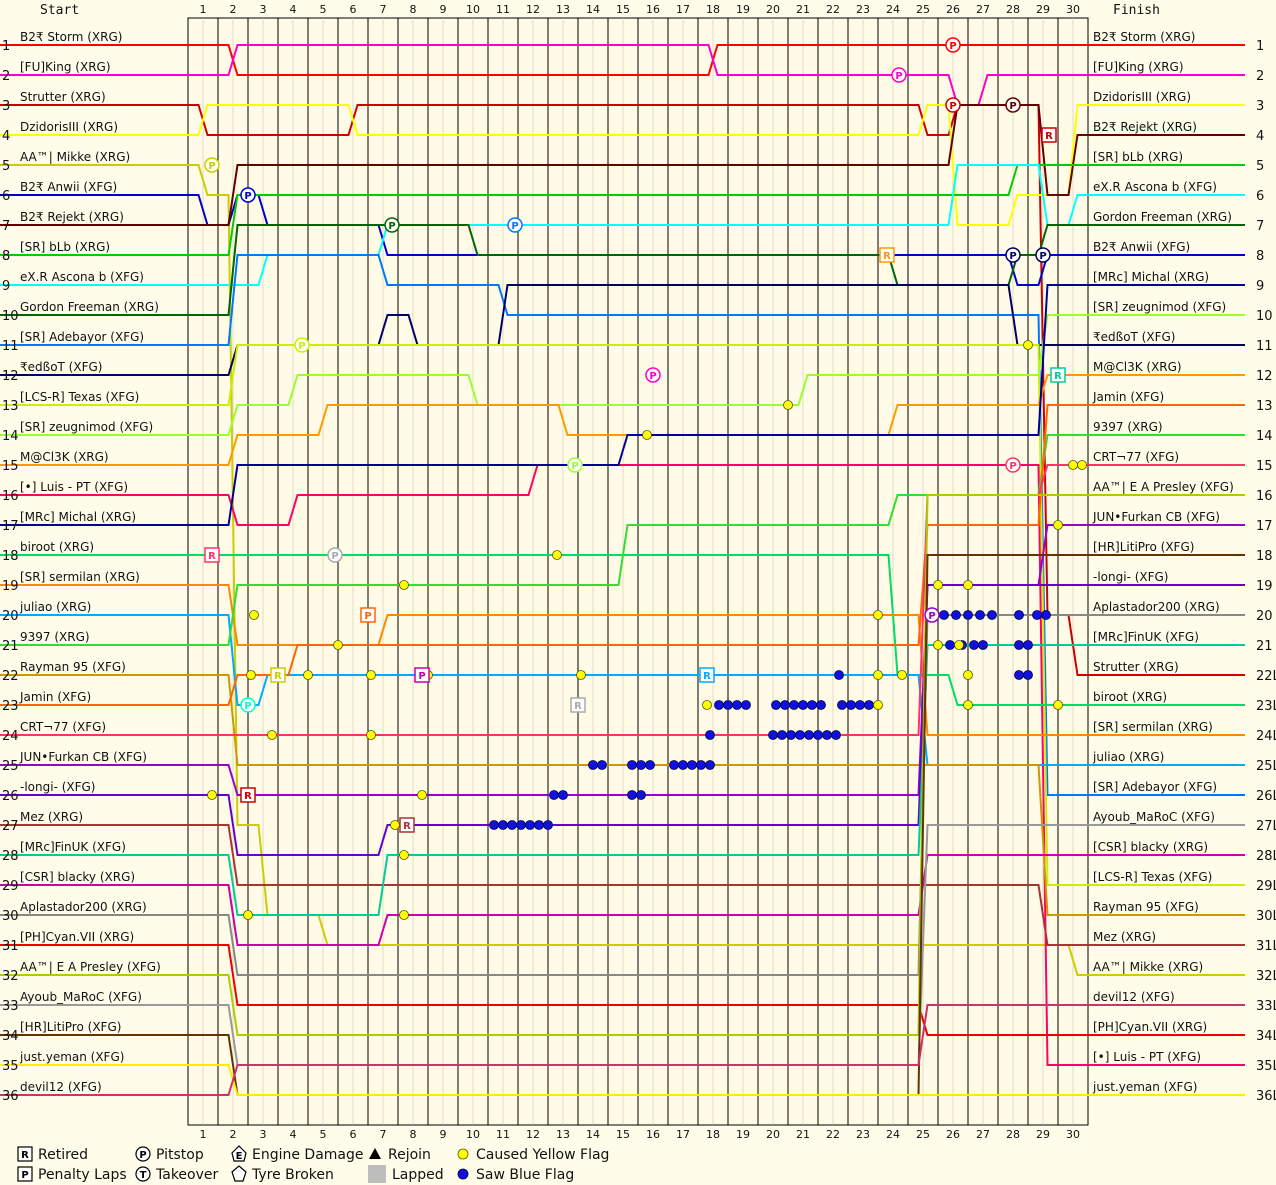  Describe the element at coordinates (308, 1155) in the screenshot. I see `legend-label: Engine Damage` at that location.